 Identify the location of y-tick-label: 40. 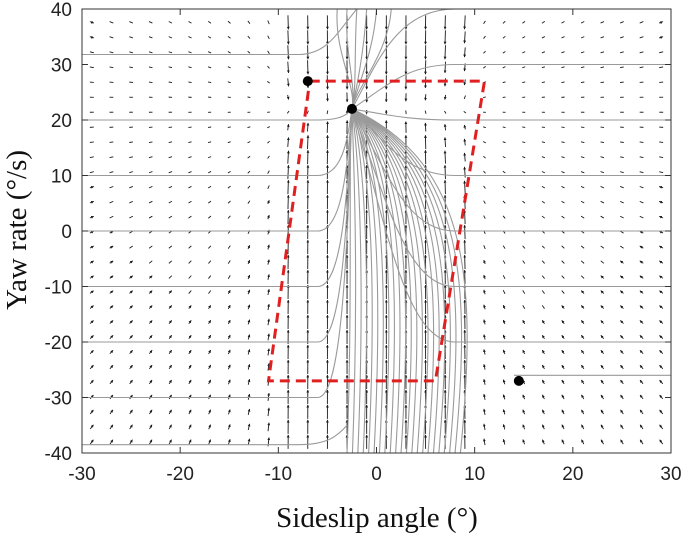
(61, 10).